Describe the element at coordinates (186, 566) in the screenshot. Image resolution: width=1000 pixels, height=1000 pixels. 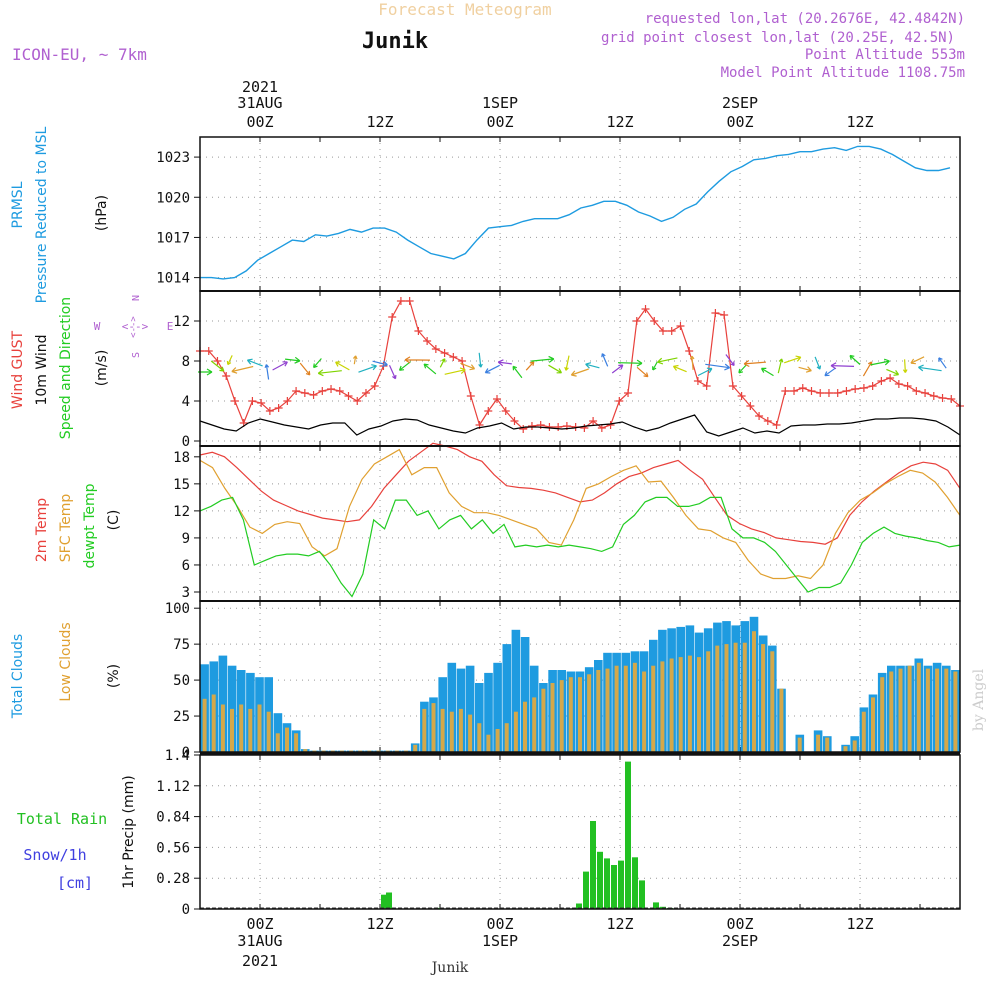
I see `temp-ytick-label: 6` at that location.